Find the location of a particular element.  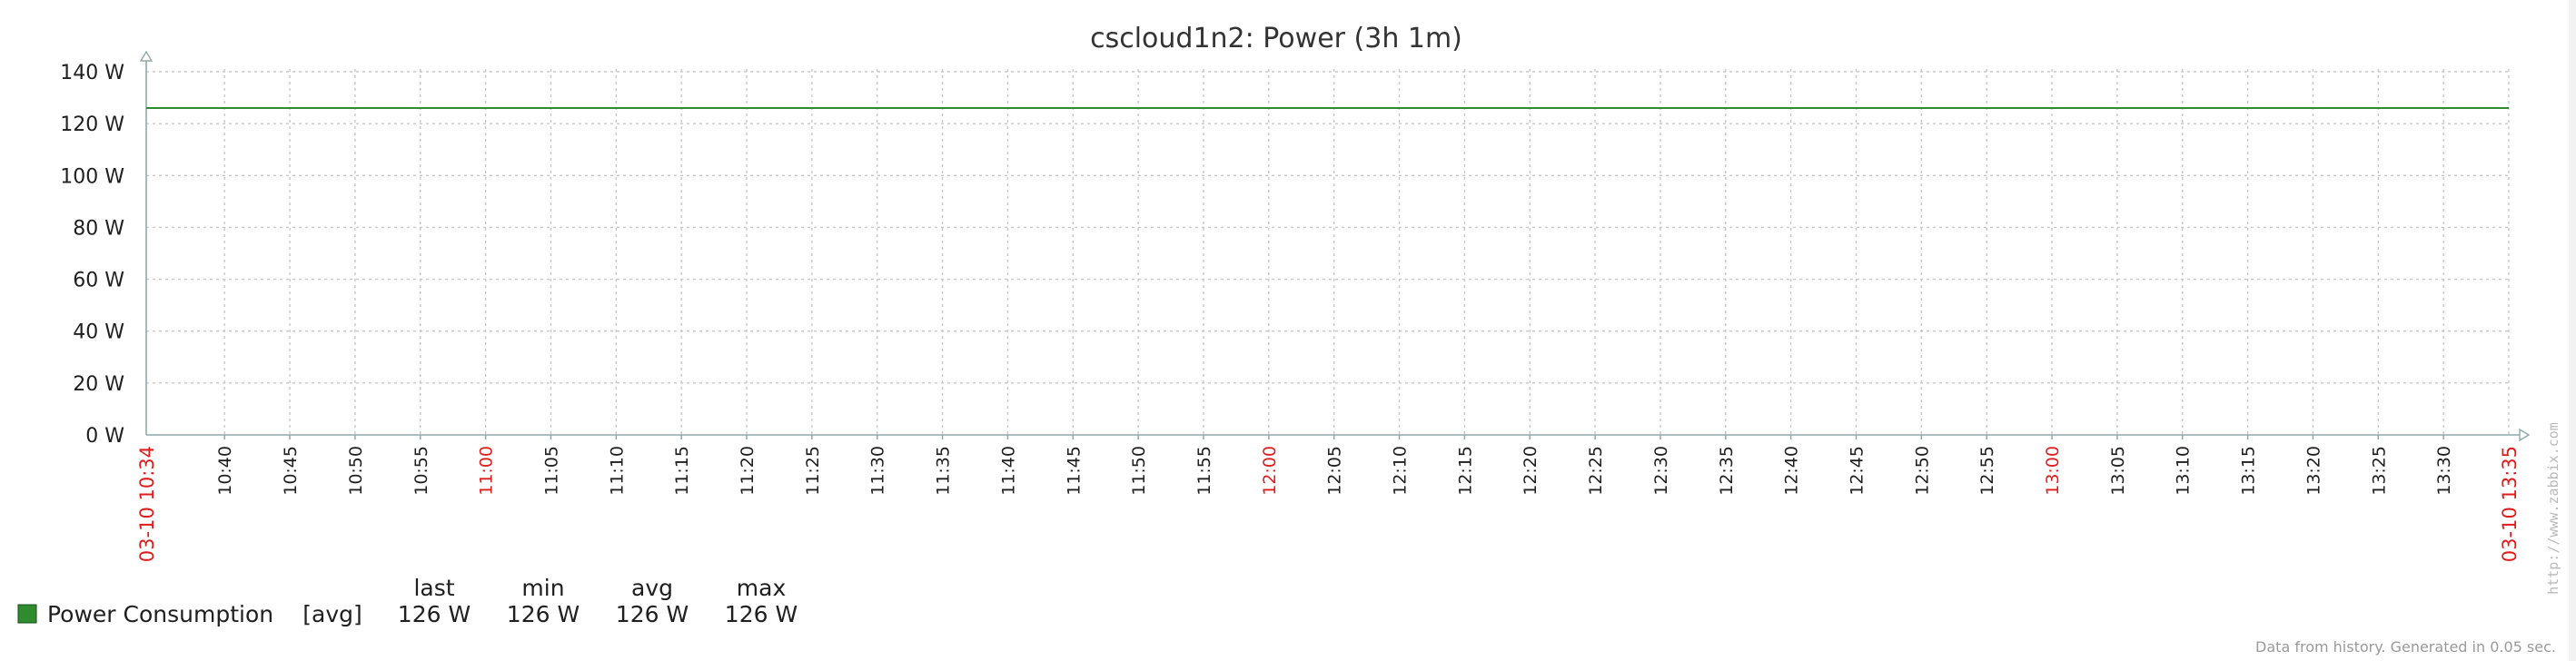

x-tick-label: 13:25 is located at coordinates (2379, 471).